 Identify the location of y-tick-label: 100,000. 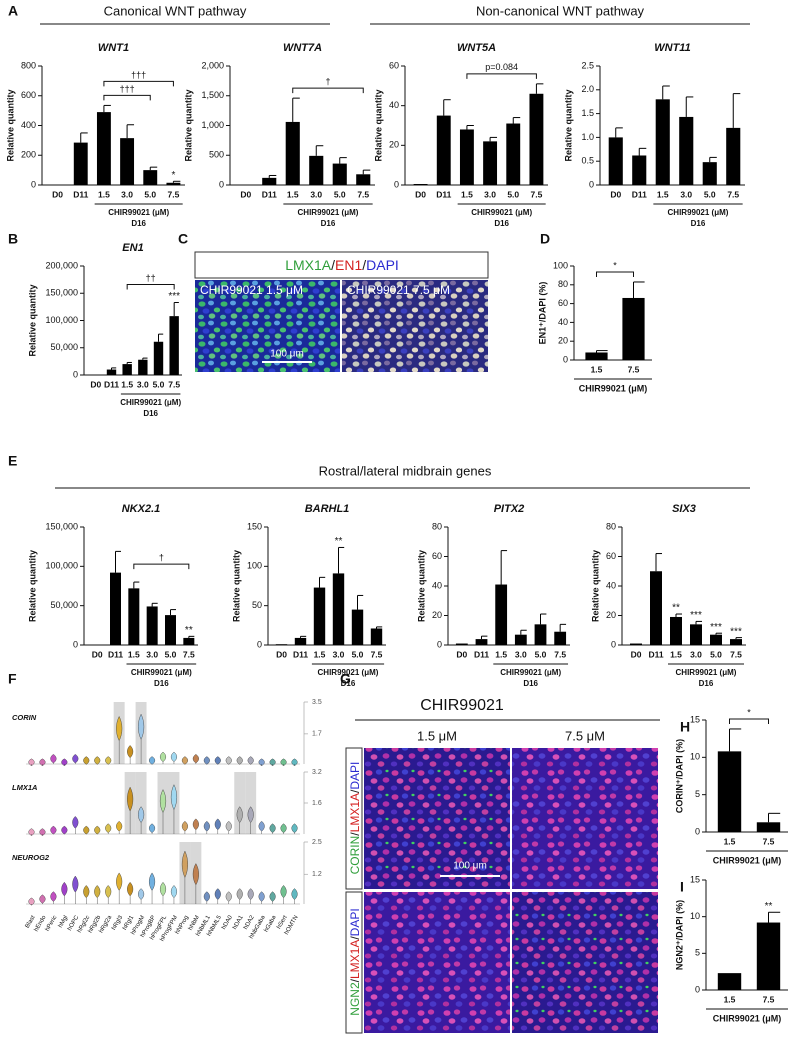
(61, 566).